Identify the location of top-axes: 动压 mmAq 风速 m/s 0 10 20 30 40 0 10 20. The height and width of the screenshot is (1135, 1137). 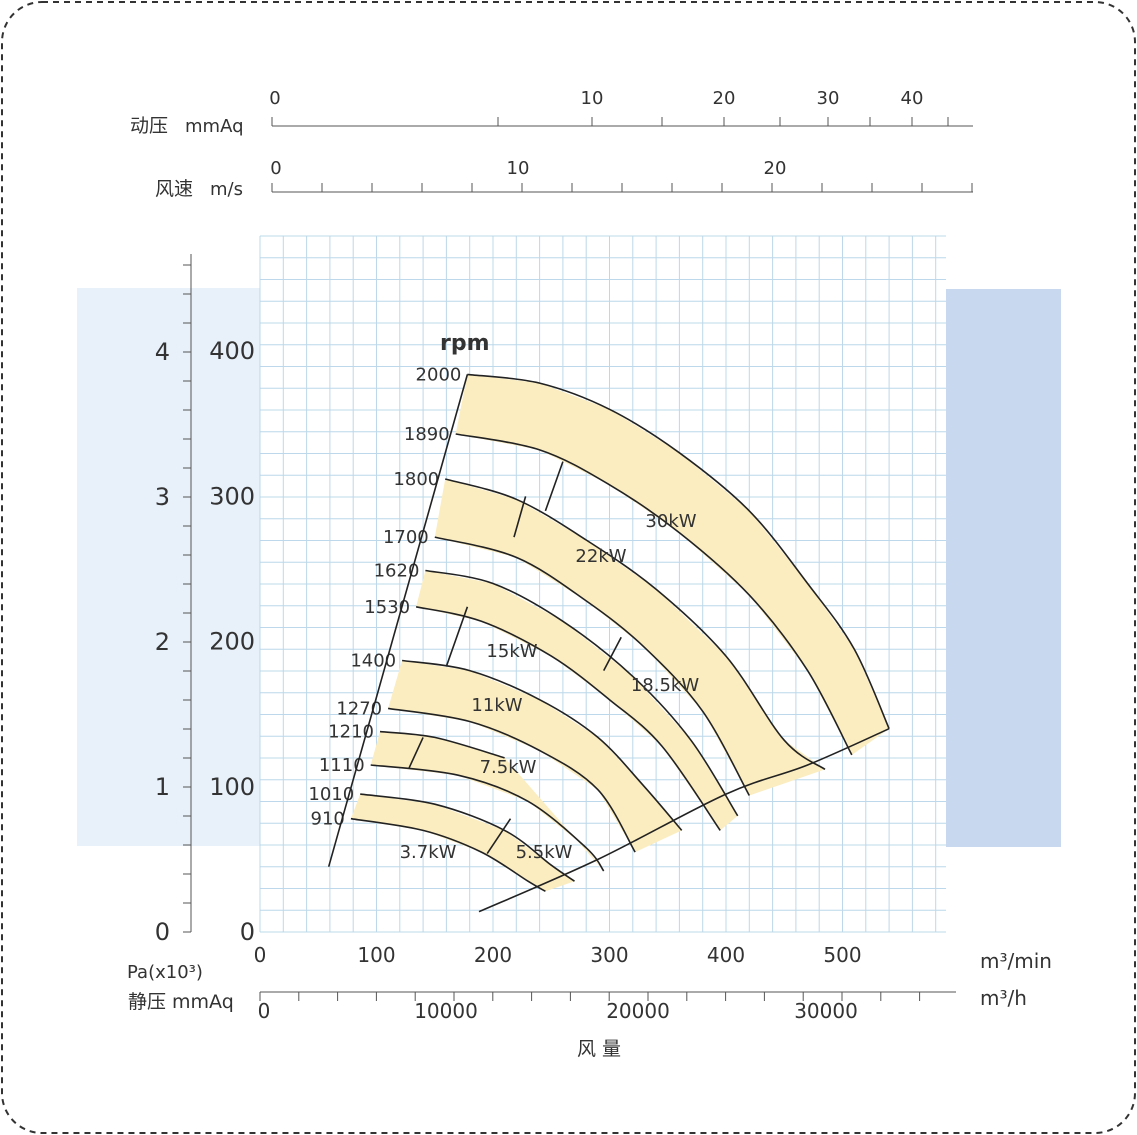
(551, 144).